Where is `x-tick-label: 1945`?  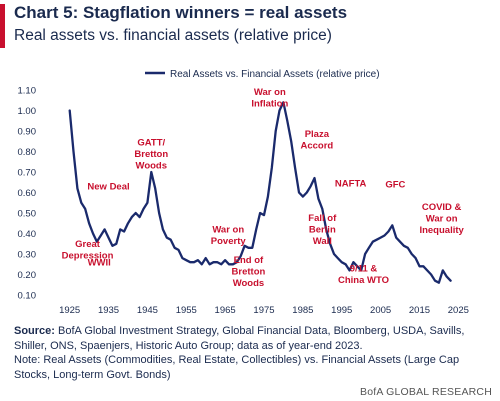 x-tick-label: 1945 is located at coordinates (147, 310).